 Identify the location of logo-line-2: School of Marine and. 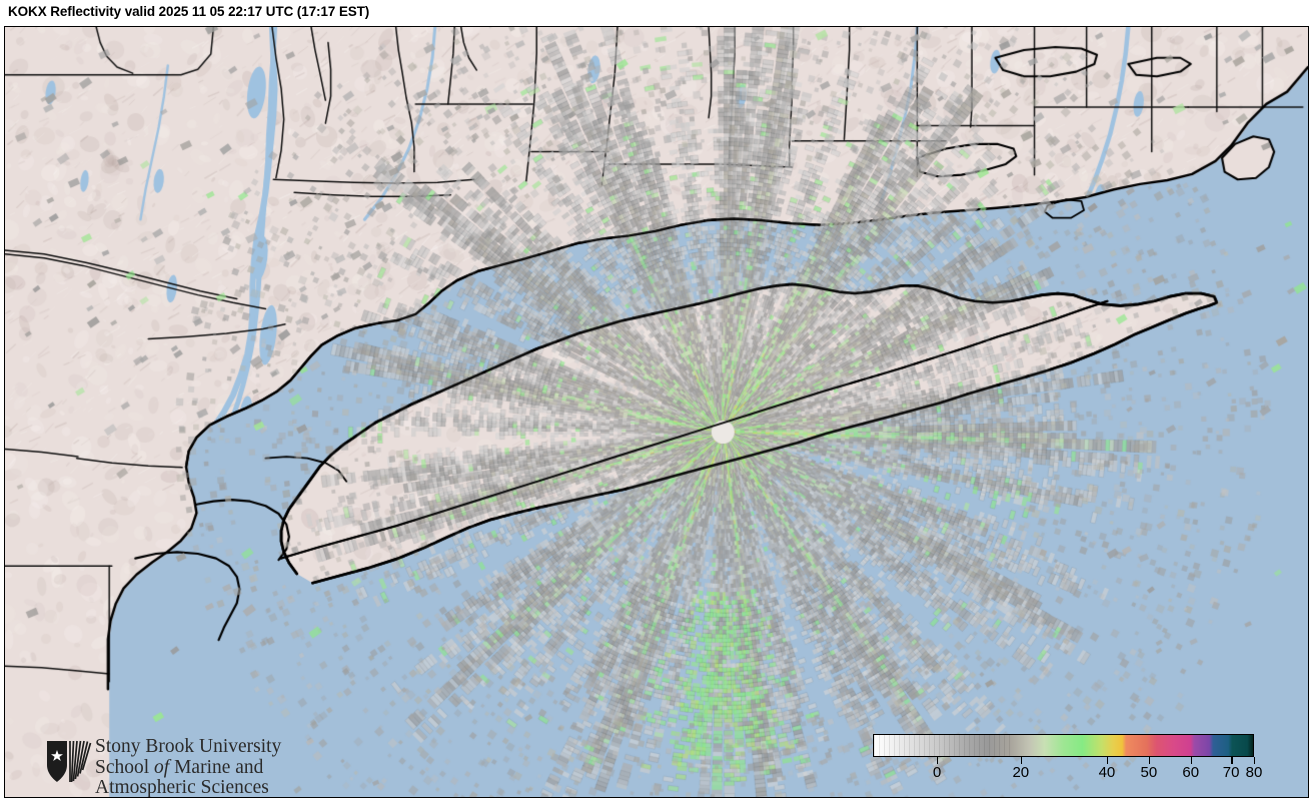
(179, 767).